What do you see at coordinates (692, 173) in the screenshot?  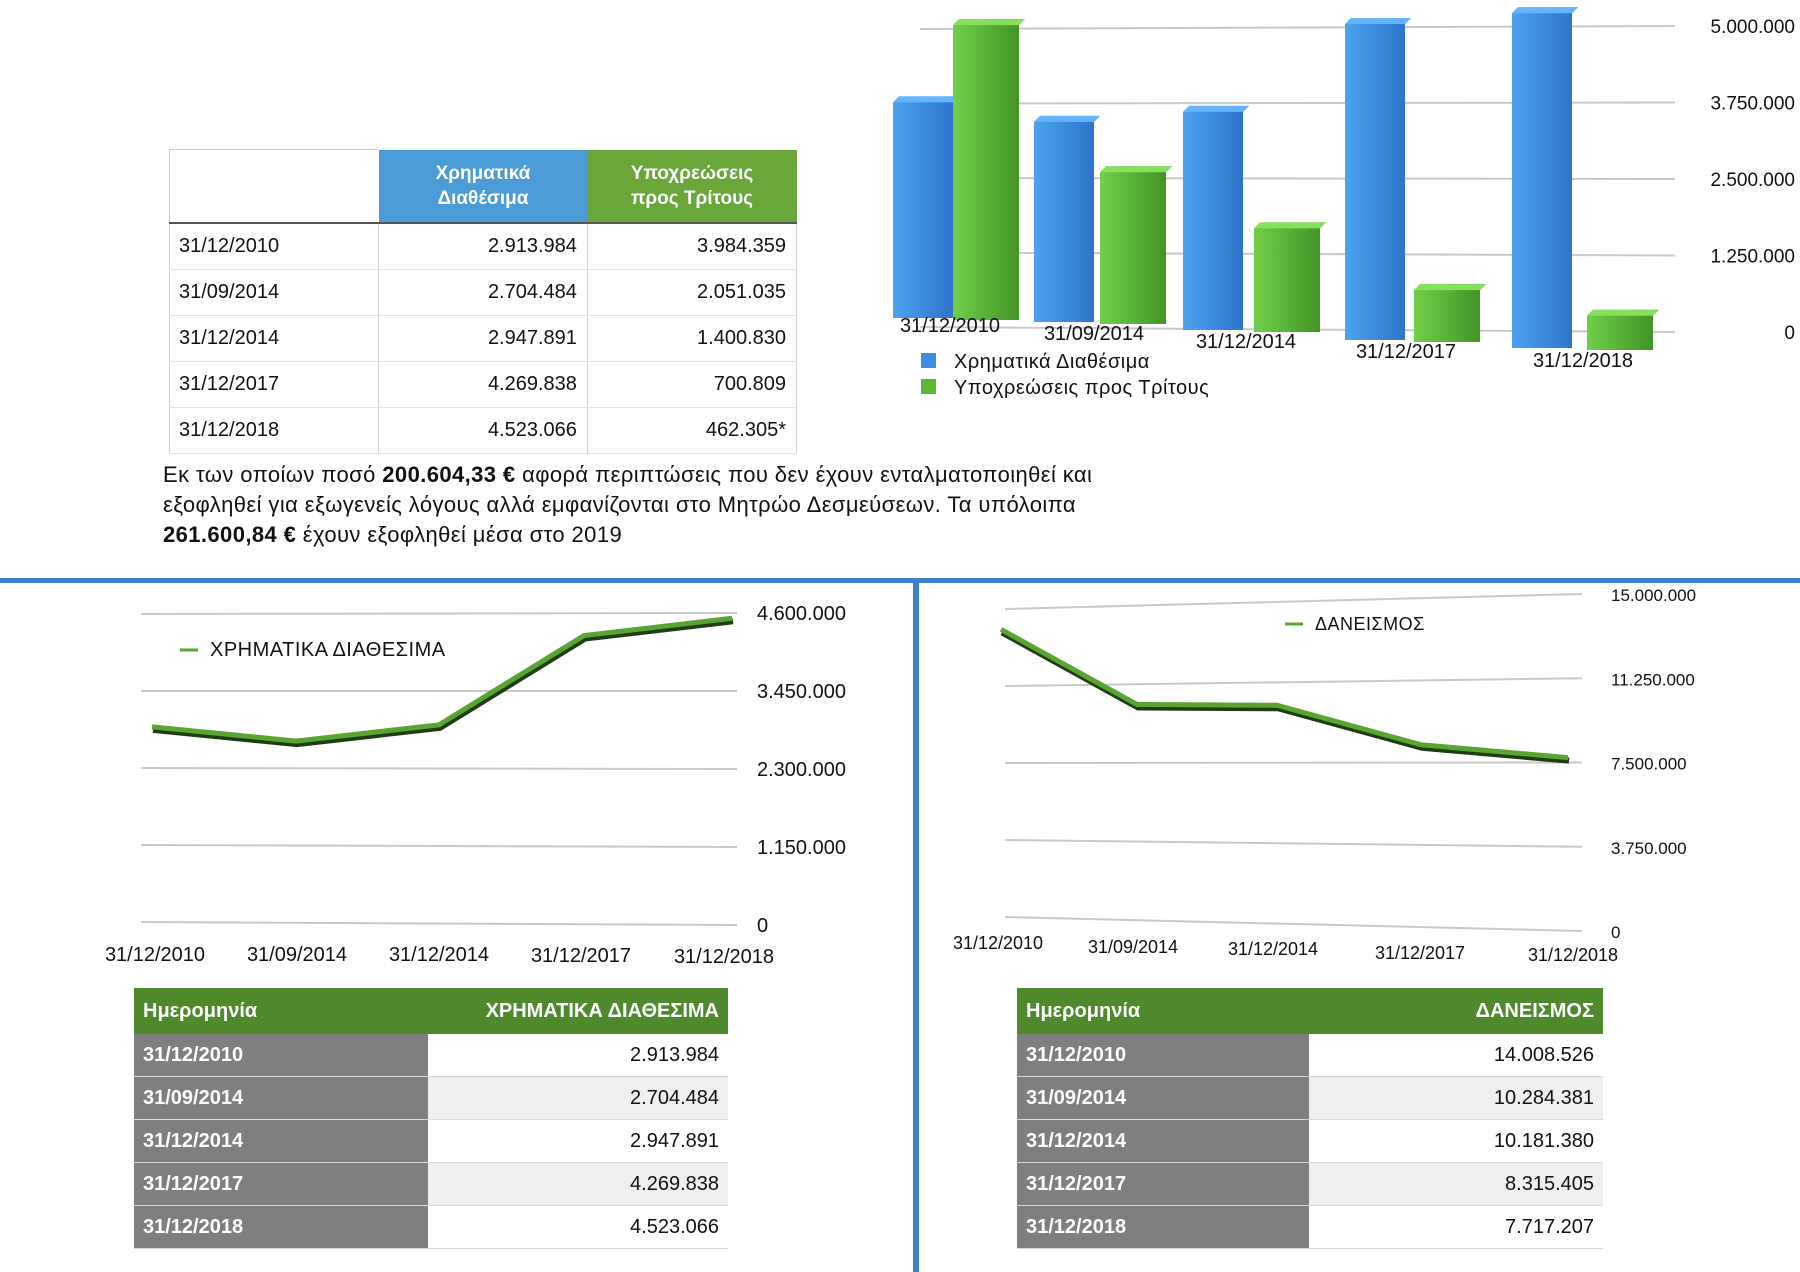 I see `header-liab-line1: Υποχρεώσεις` at bounding box center [692, 173].